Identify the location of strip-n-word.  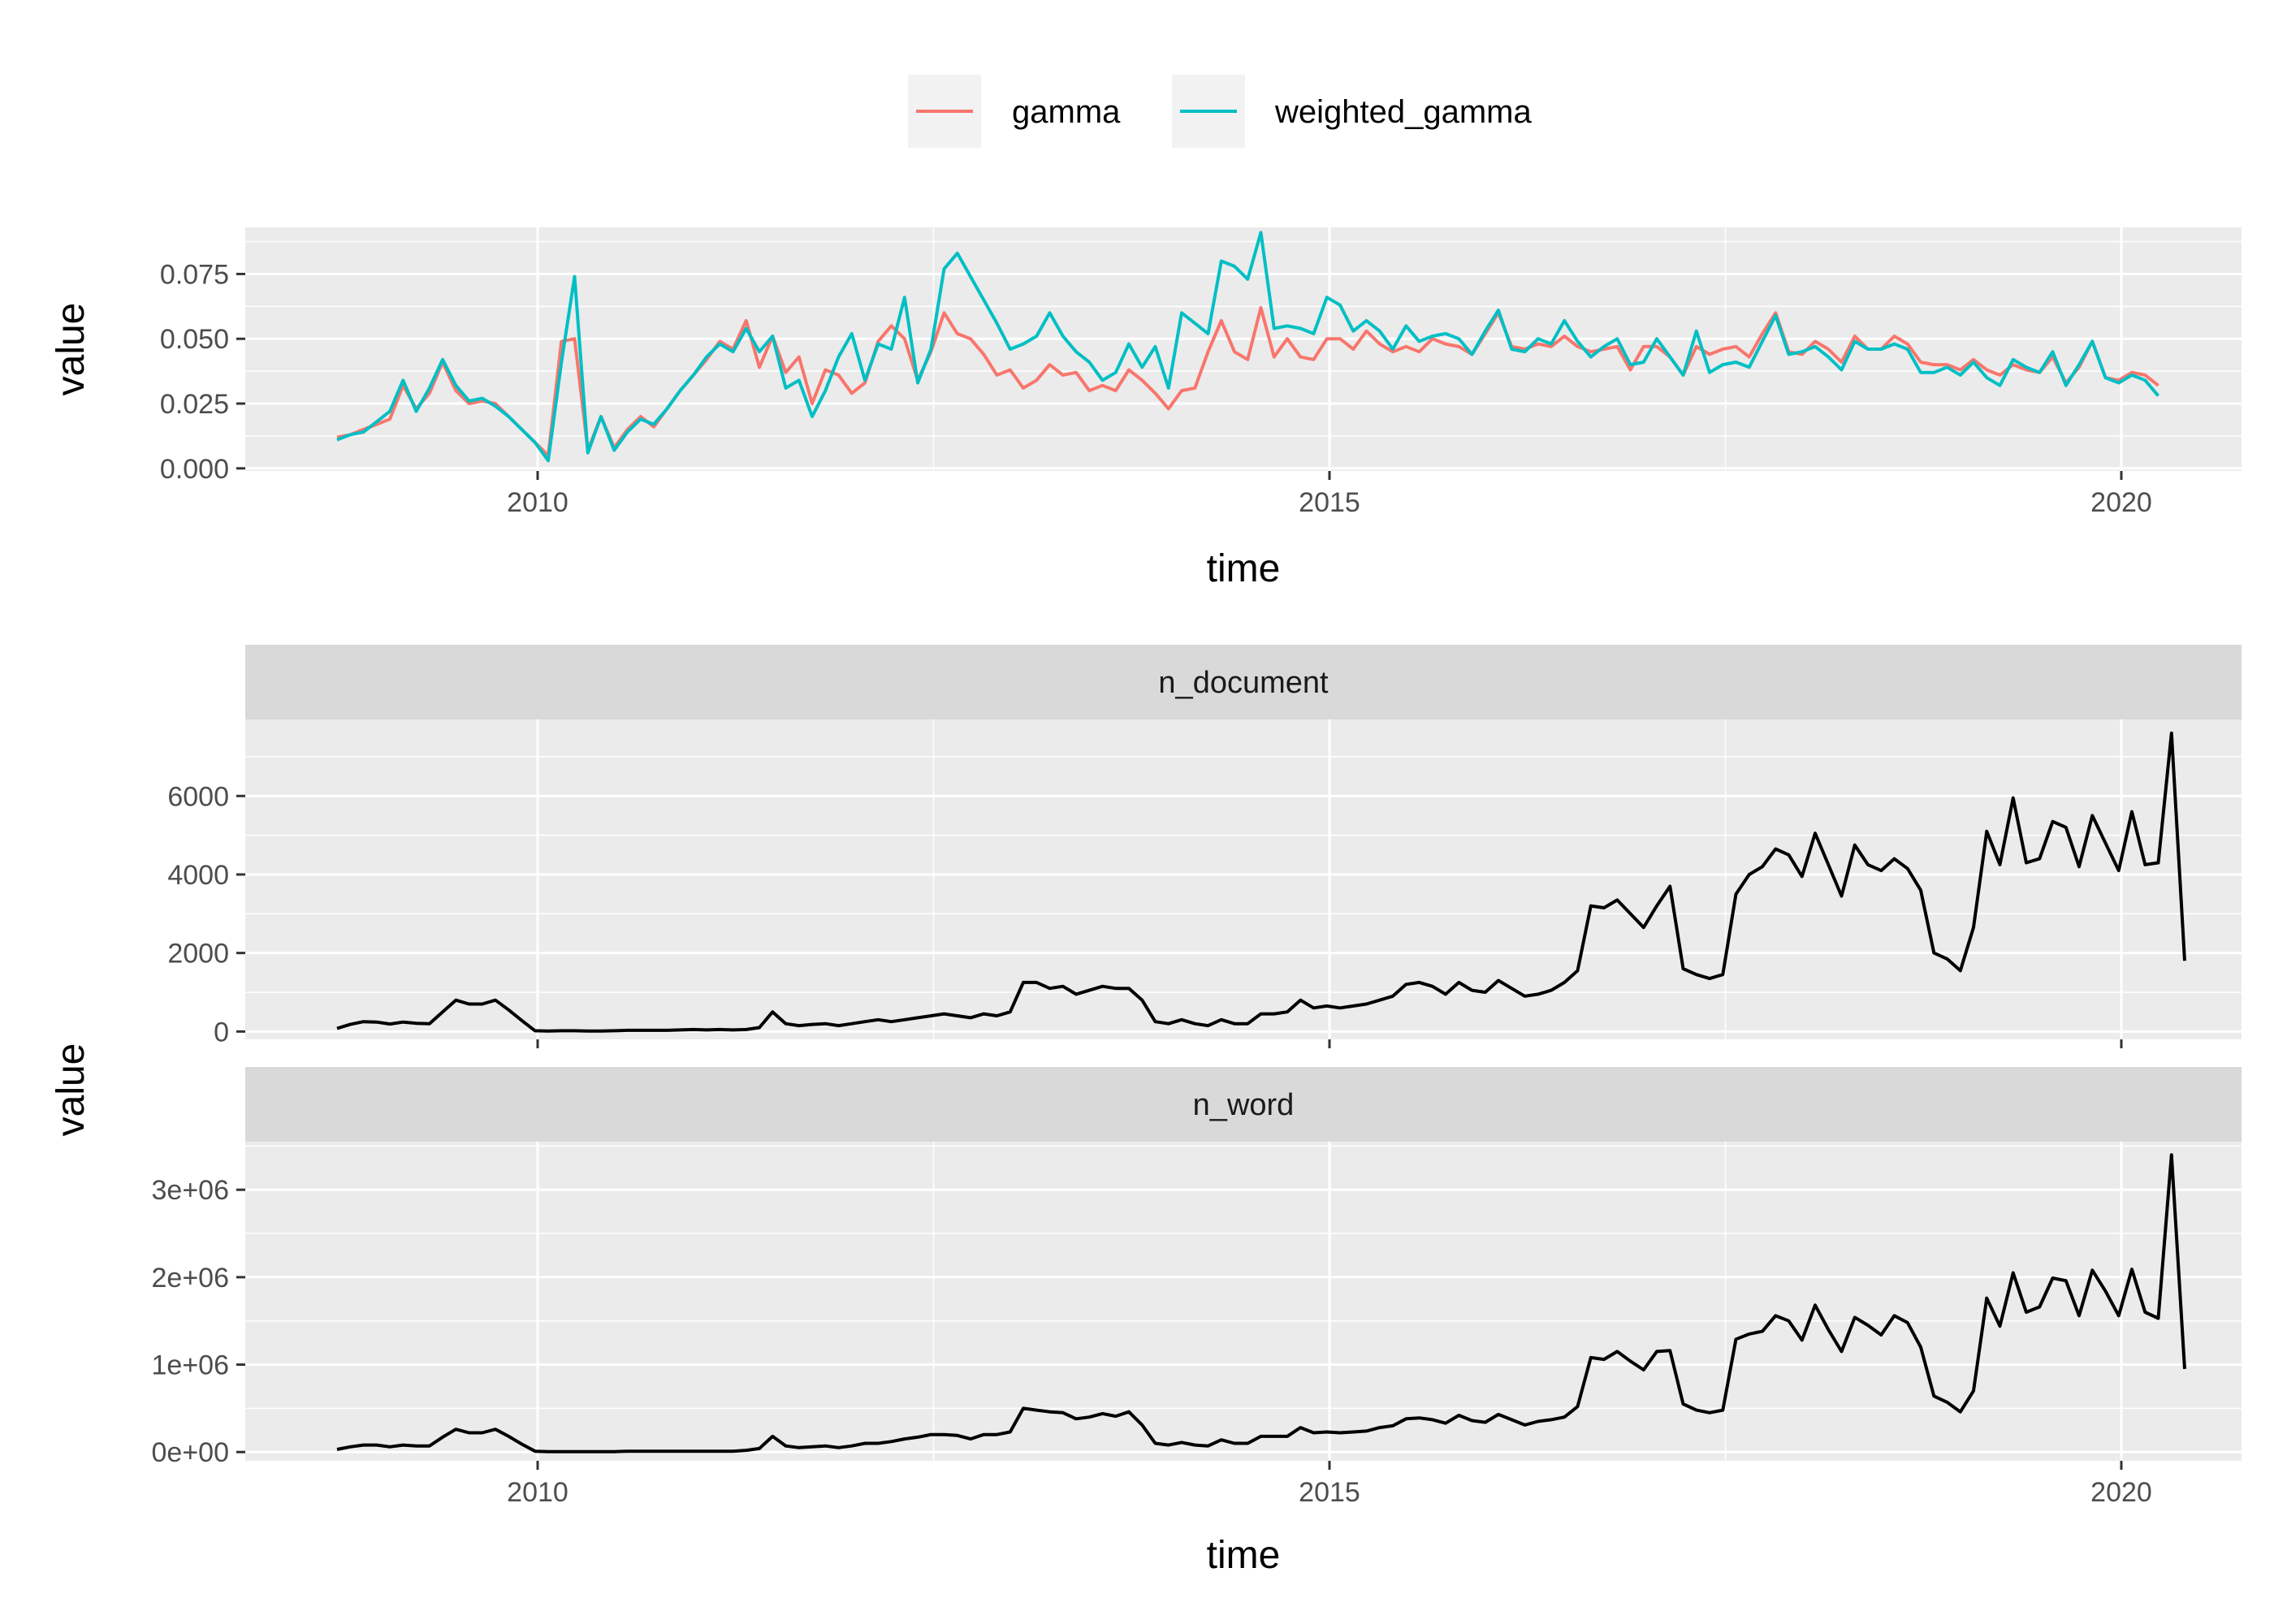
(1243, 1105).